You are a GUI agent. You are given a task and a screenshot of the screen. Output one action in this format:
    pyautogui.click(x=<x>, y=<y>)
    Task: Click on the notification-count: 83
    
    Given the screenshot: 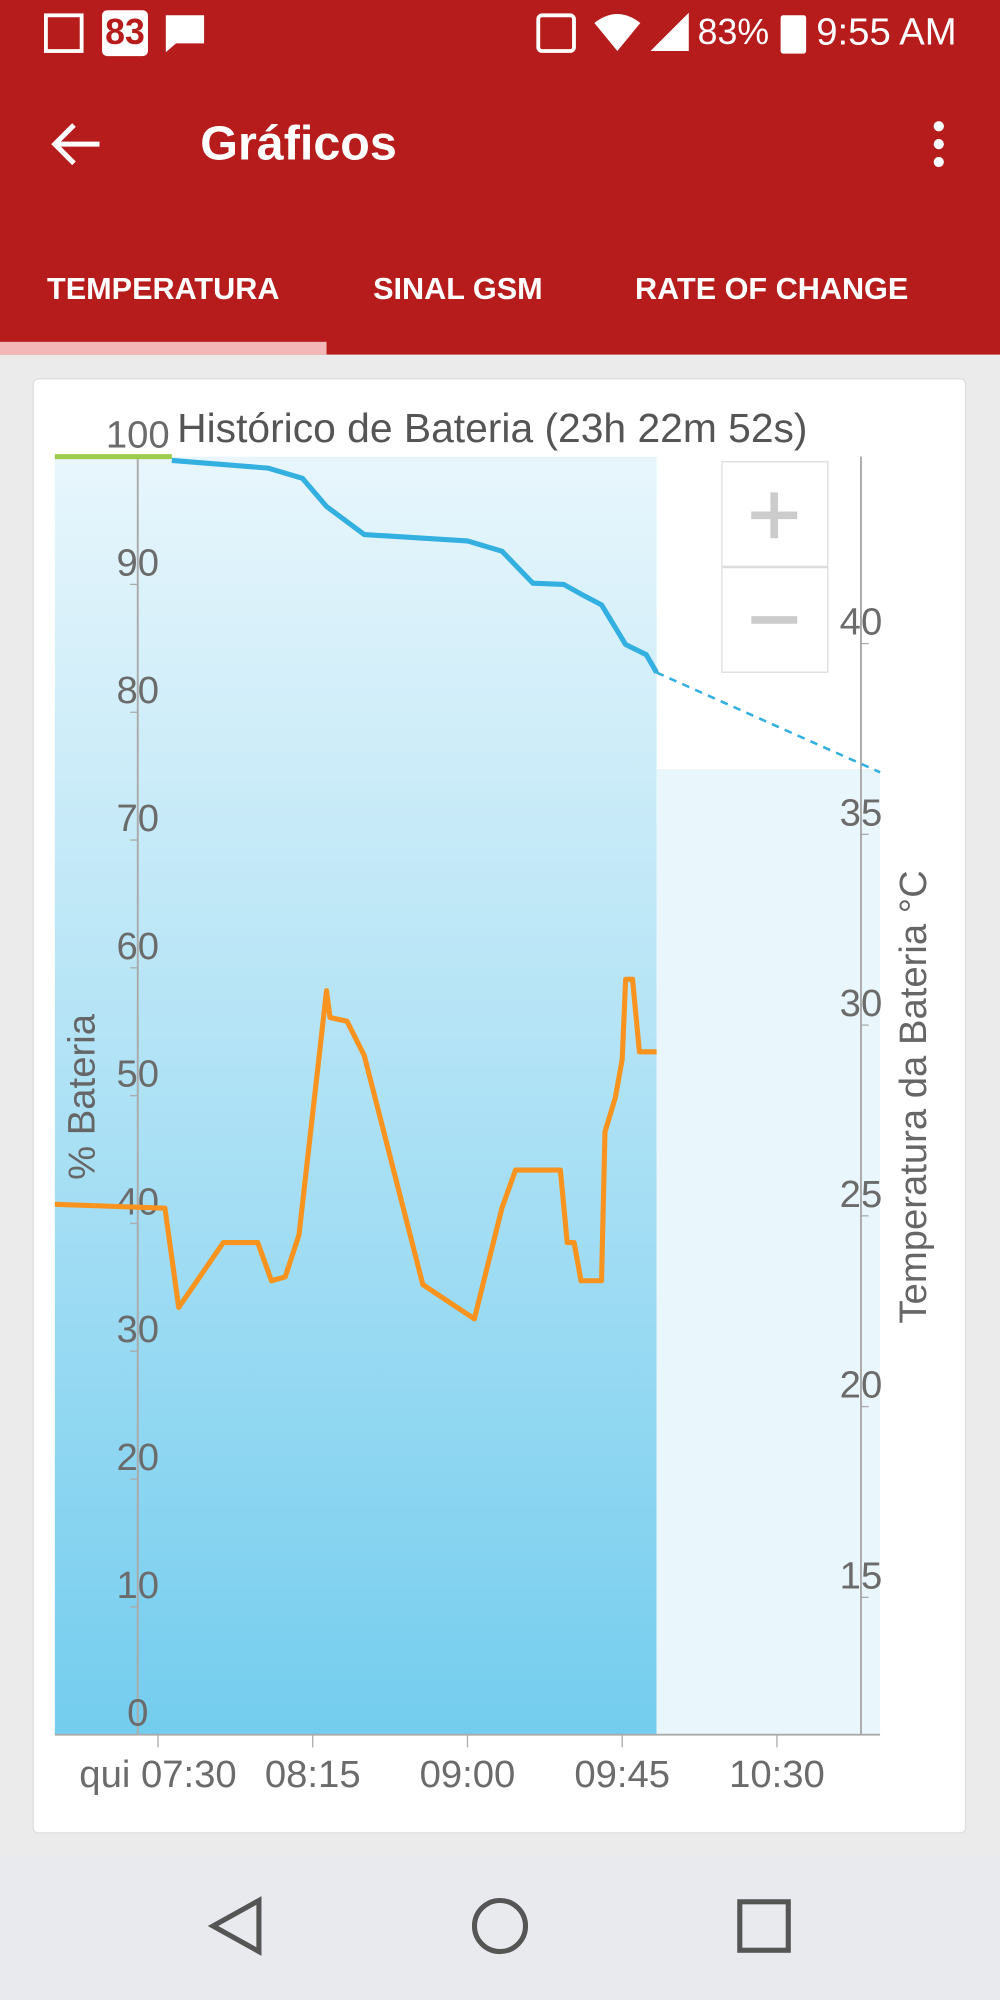 What is the action you would take?
    pyautogui.click(x=125, y=32)
    